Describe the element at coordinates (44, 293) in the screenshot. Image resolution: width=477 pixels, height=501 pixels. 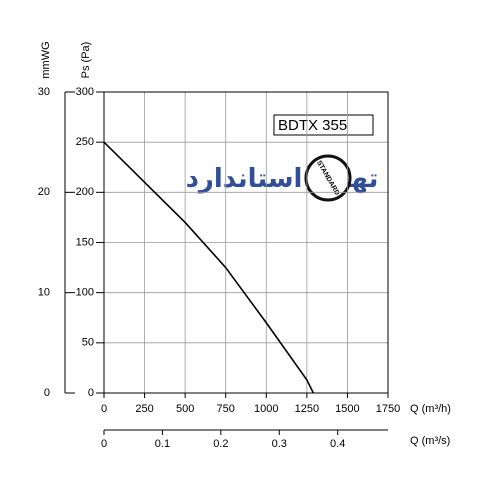
I see `y2-tick-label: 10` at that location.